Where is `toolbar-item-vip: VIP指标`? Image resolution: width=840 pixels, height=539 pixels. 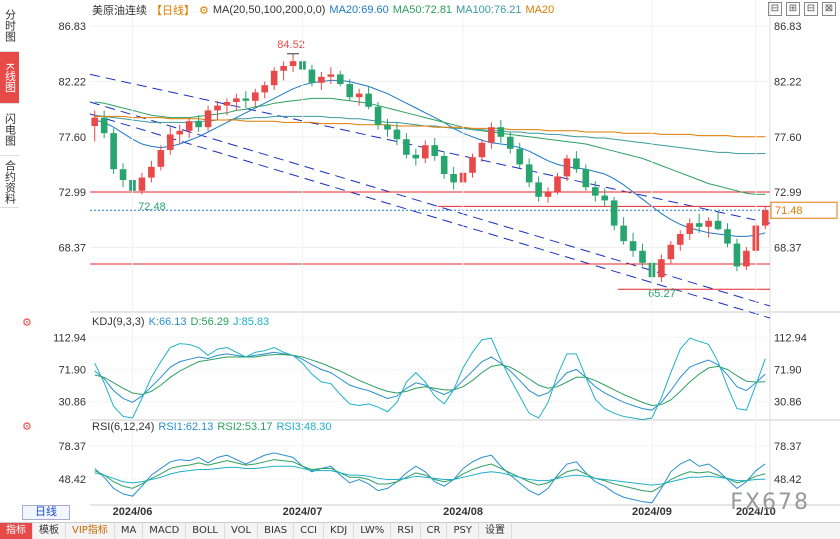
toolbar-item-vip: VIP指标 is located at coordinates (90, 531).